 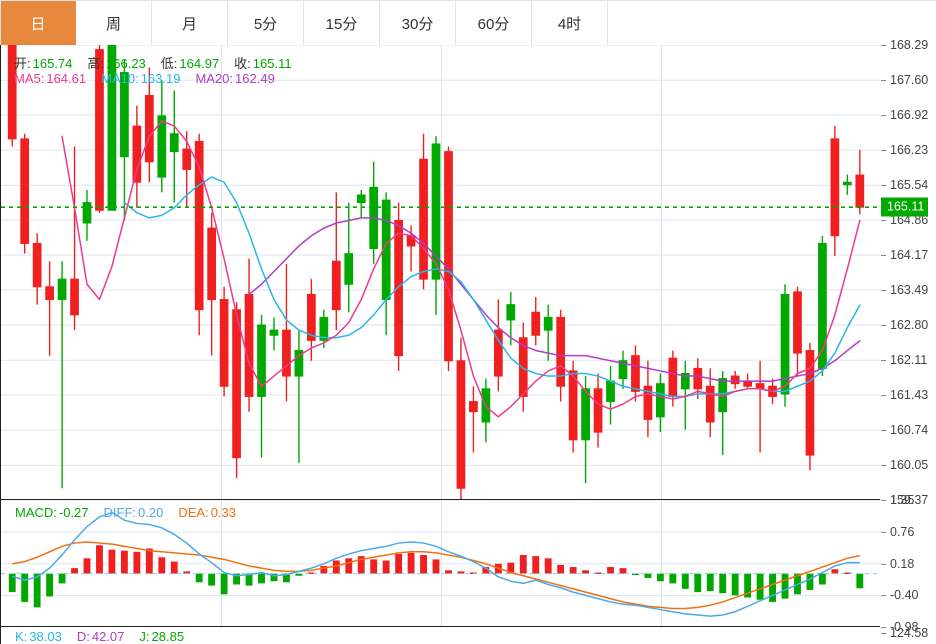 I want to click on tab-label: 周, so click(x=113, y=24).